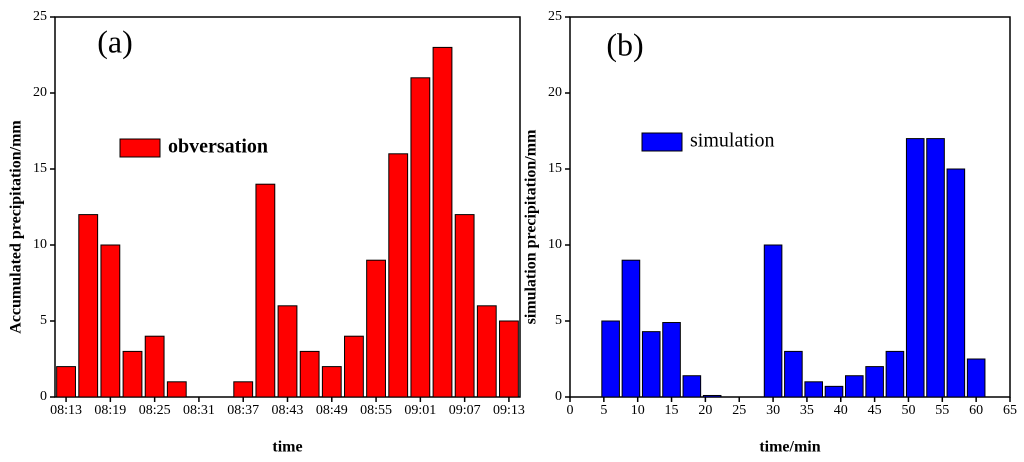 The image size is (1024, 462). Describe the element at coordinates (624, 44) in the screenshot. I see `annotation: (b)` at that location.